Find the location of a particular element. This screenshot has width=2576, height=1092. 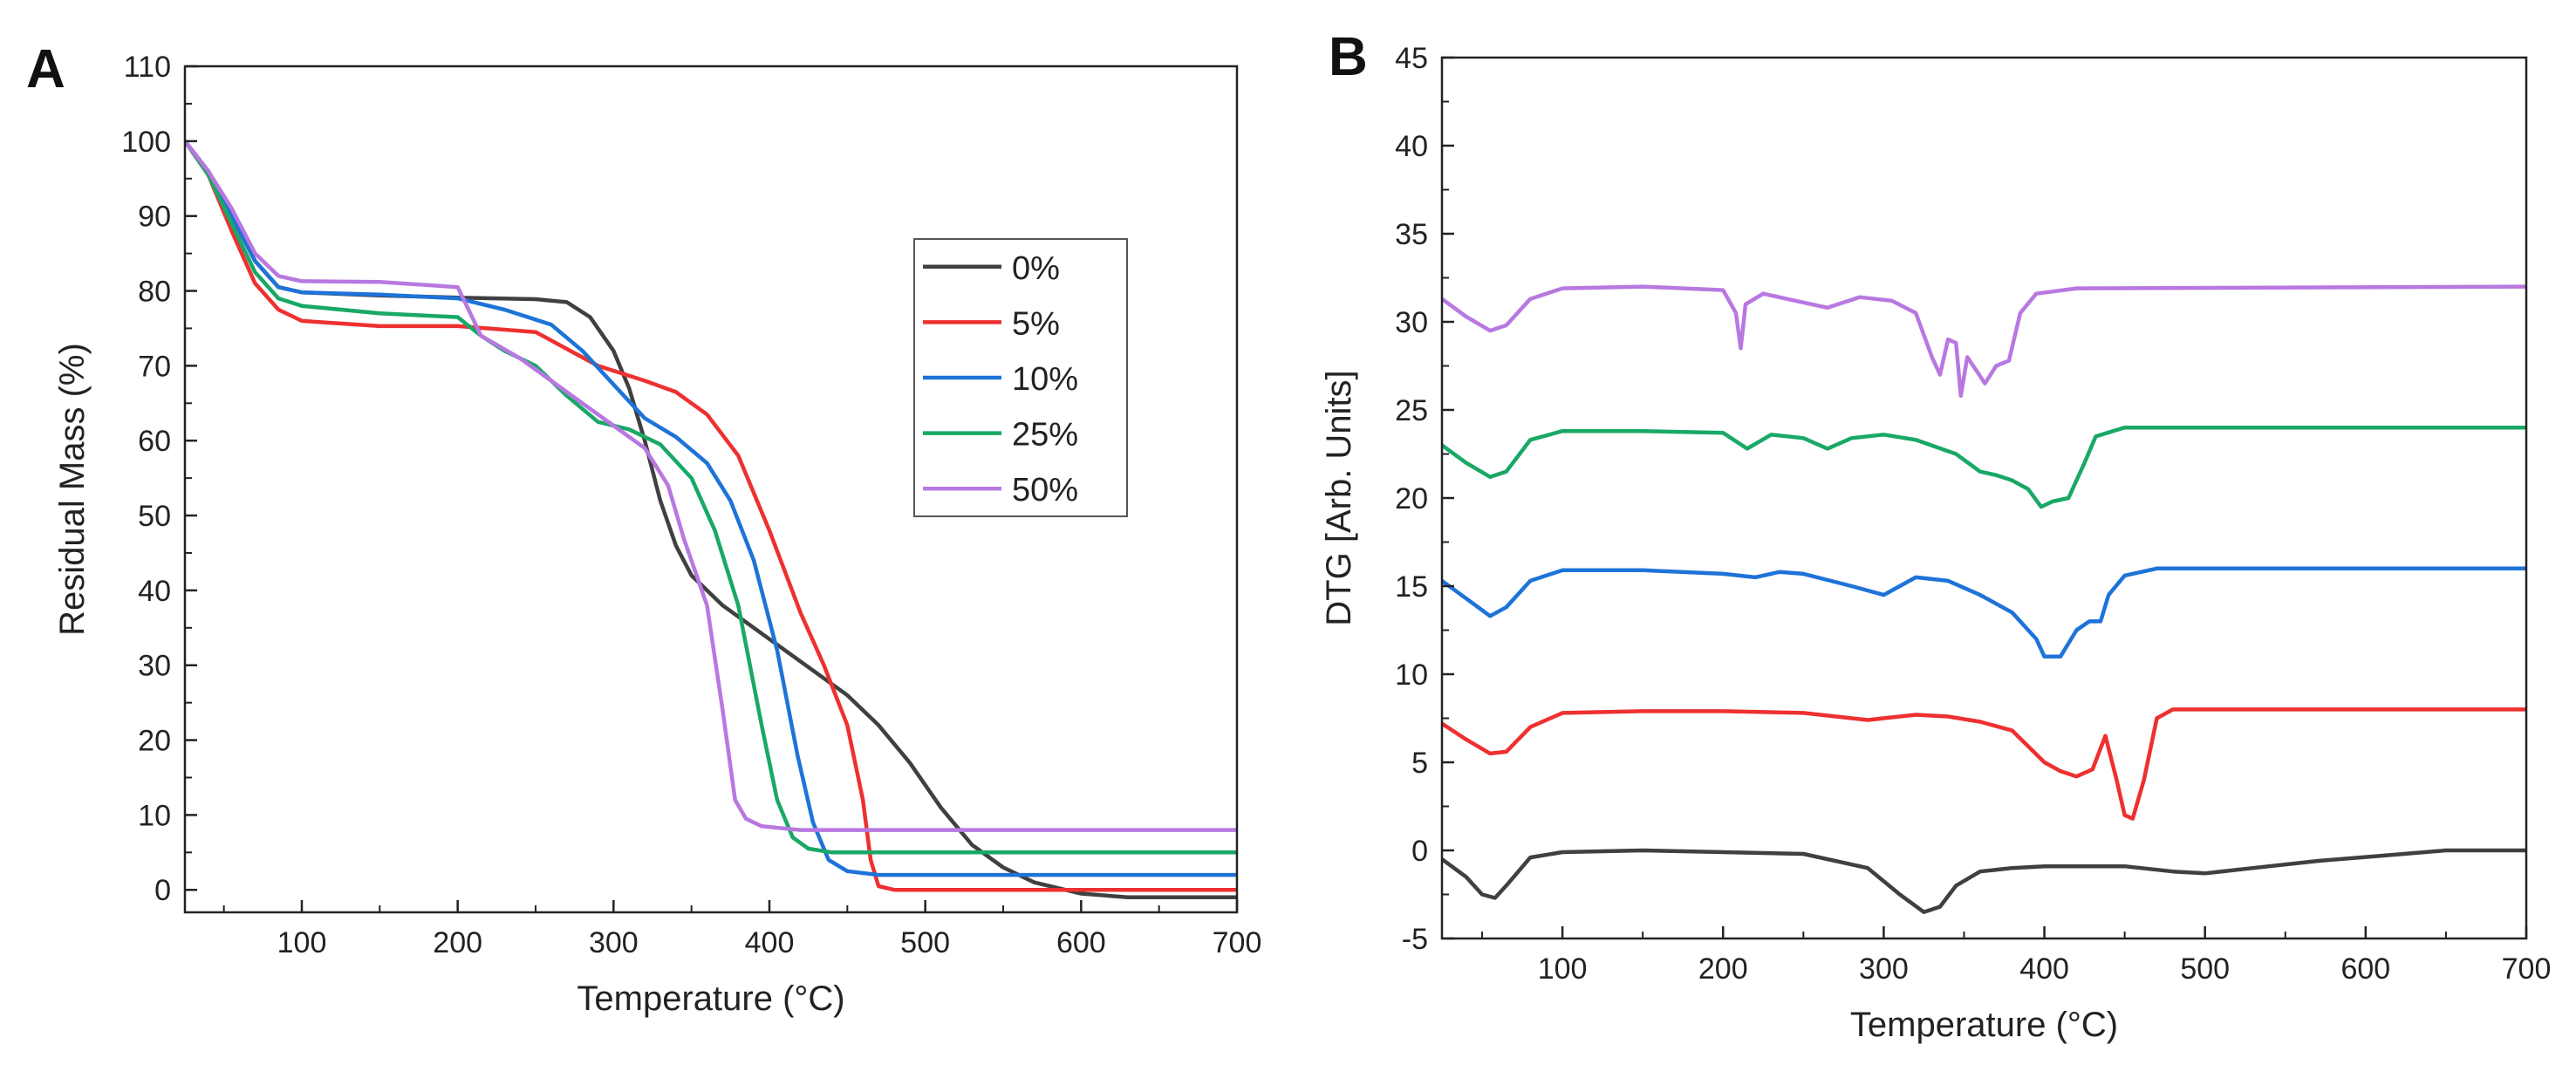

panel-b-y-tick-label: 10 is located at coordinates (1411, 675).